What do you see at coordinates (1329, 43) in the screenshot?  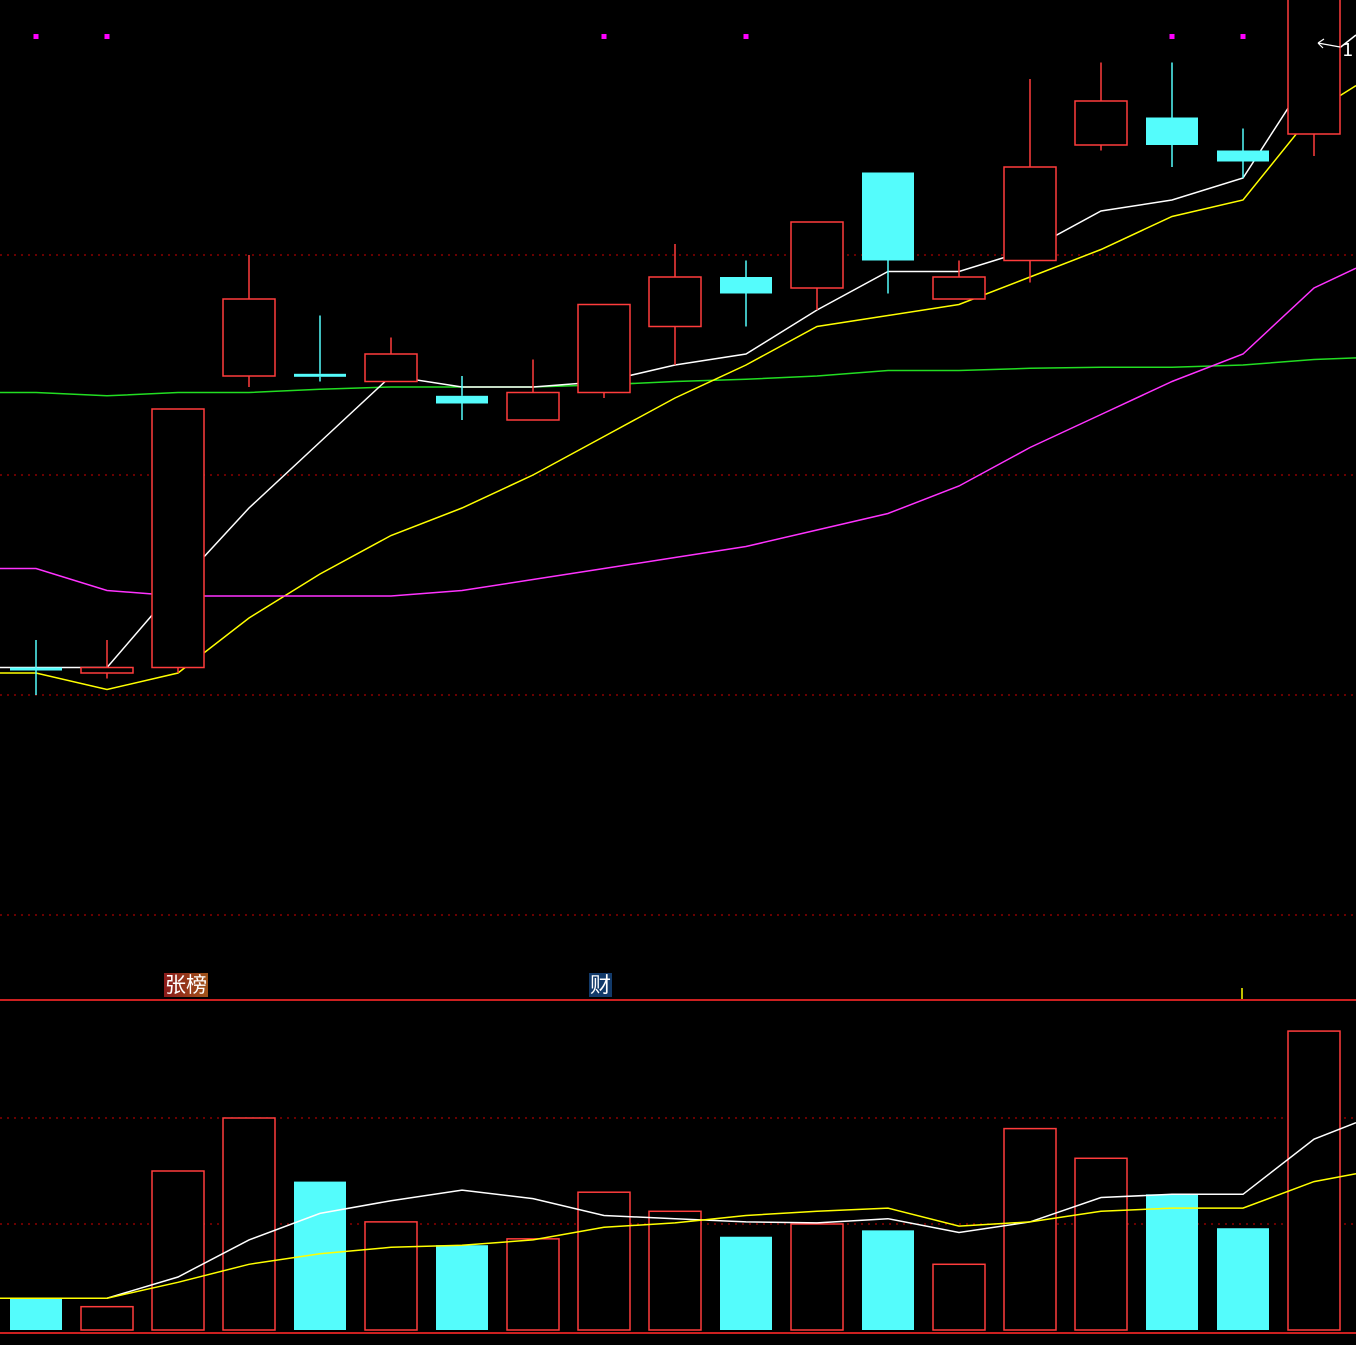 I see `peak-marker-arrow` at bounding box center [1329, 43].